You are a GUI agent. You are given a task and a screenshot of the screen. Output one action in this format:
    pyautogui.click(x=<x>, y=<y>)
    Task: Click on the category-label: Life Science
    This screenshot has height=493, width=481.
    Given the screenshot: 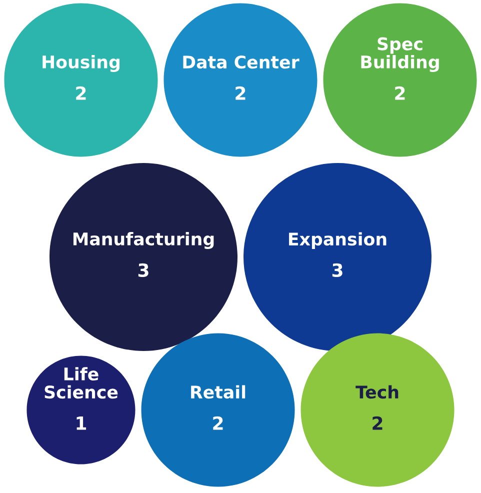 What is the action you would take?
    pyautogui.click(x=81, y=383)
    